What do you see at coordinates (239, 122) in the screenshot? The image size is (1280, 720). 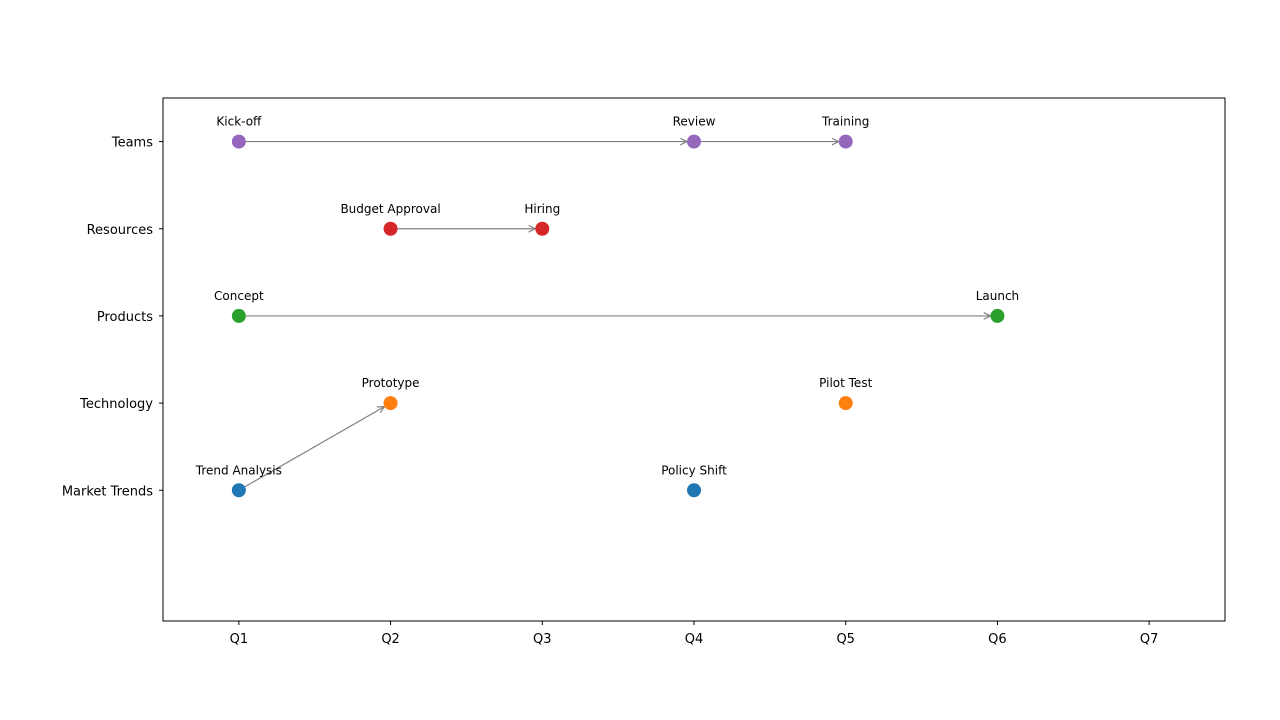 I see `event-label: Kick-off` at bounding box center [239, 122].